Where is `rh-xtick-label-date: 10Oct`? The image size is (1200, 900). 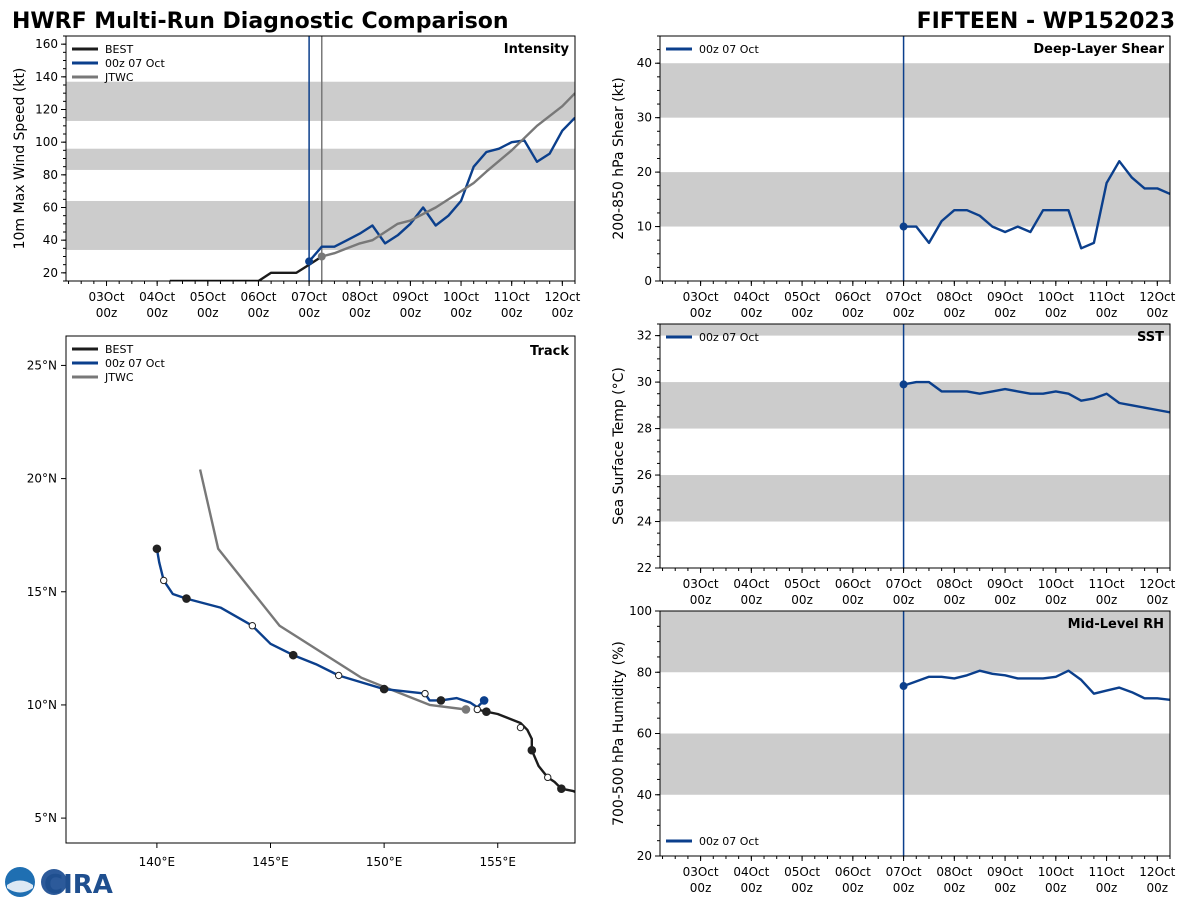 rh-xtick-label-date: 10Oct is located at coordinates (1056, 872).